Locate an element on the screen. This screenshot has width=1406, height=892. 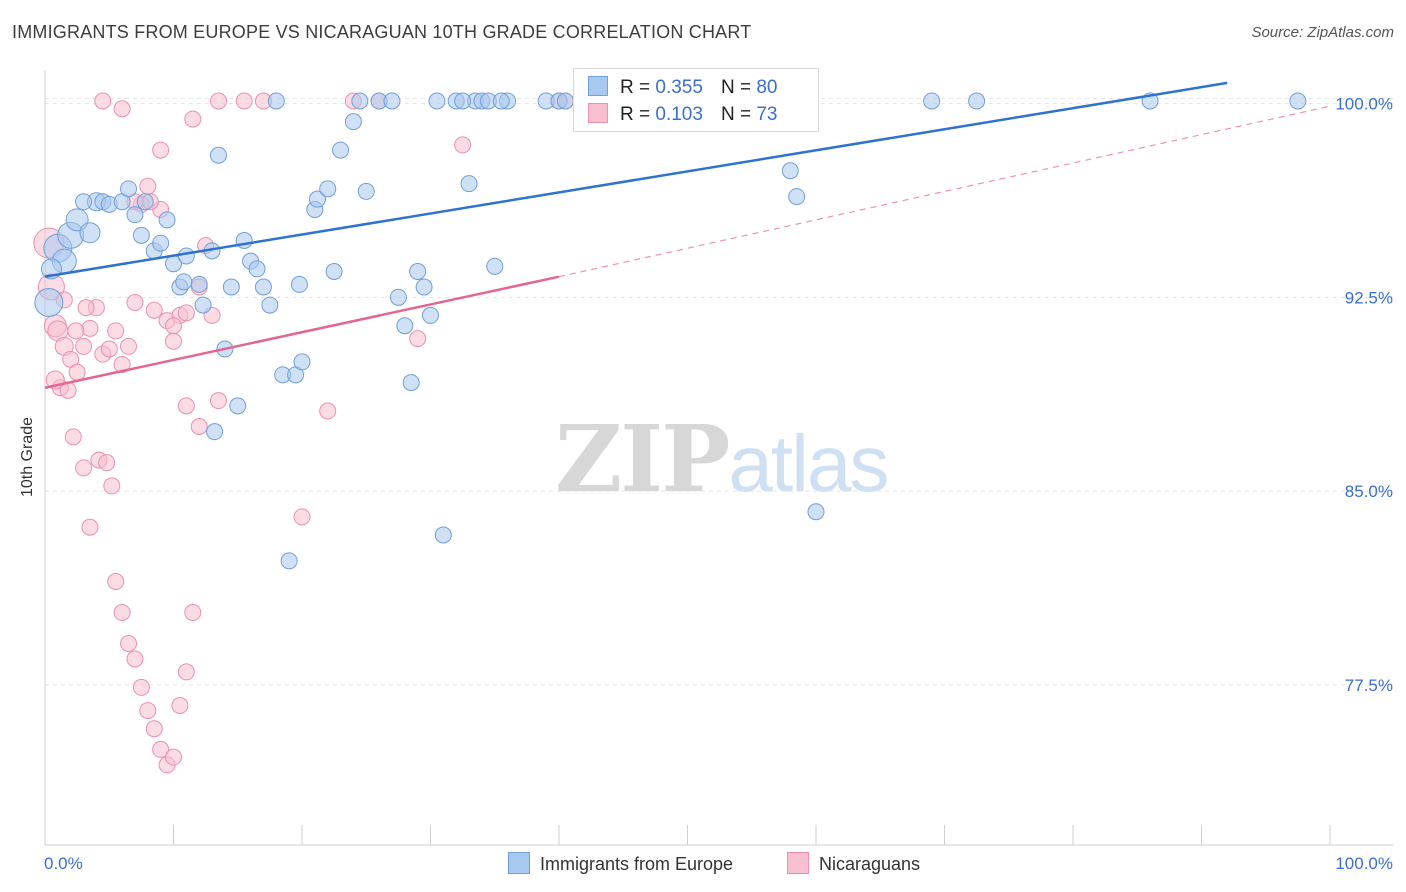
x-tick-label: 0.0% is located at coordinates (63, 863).